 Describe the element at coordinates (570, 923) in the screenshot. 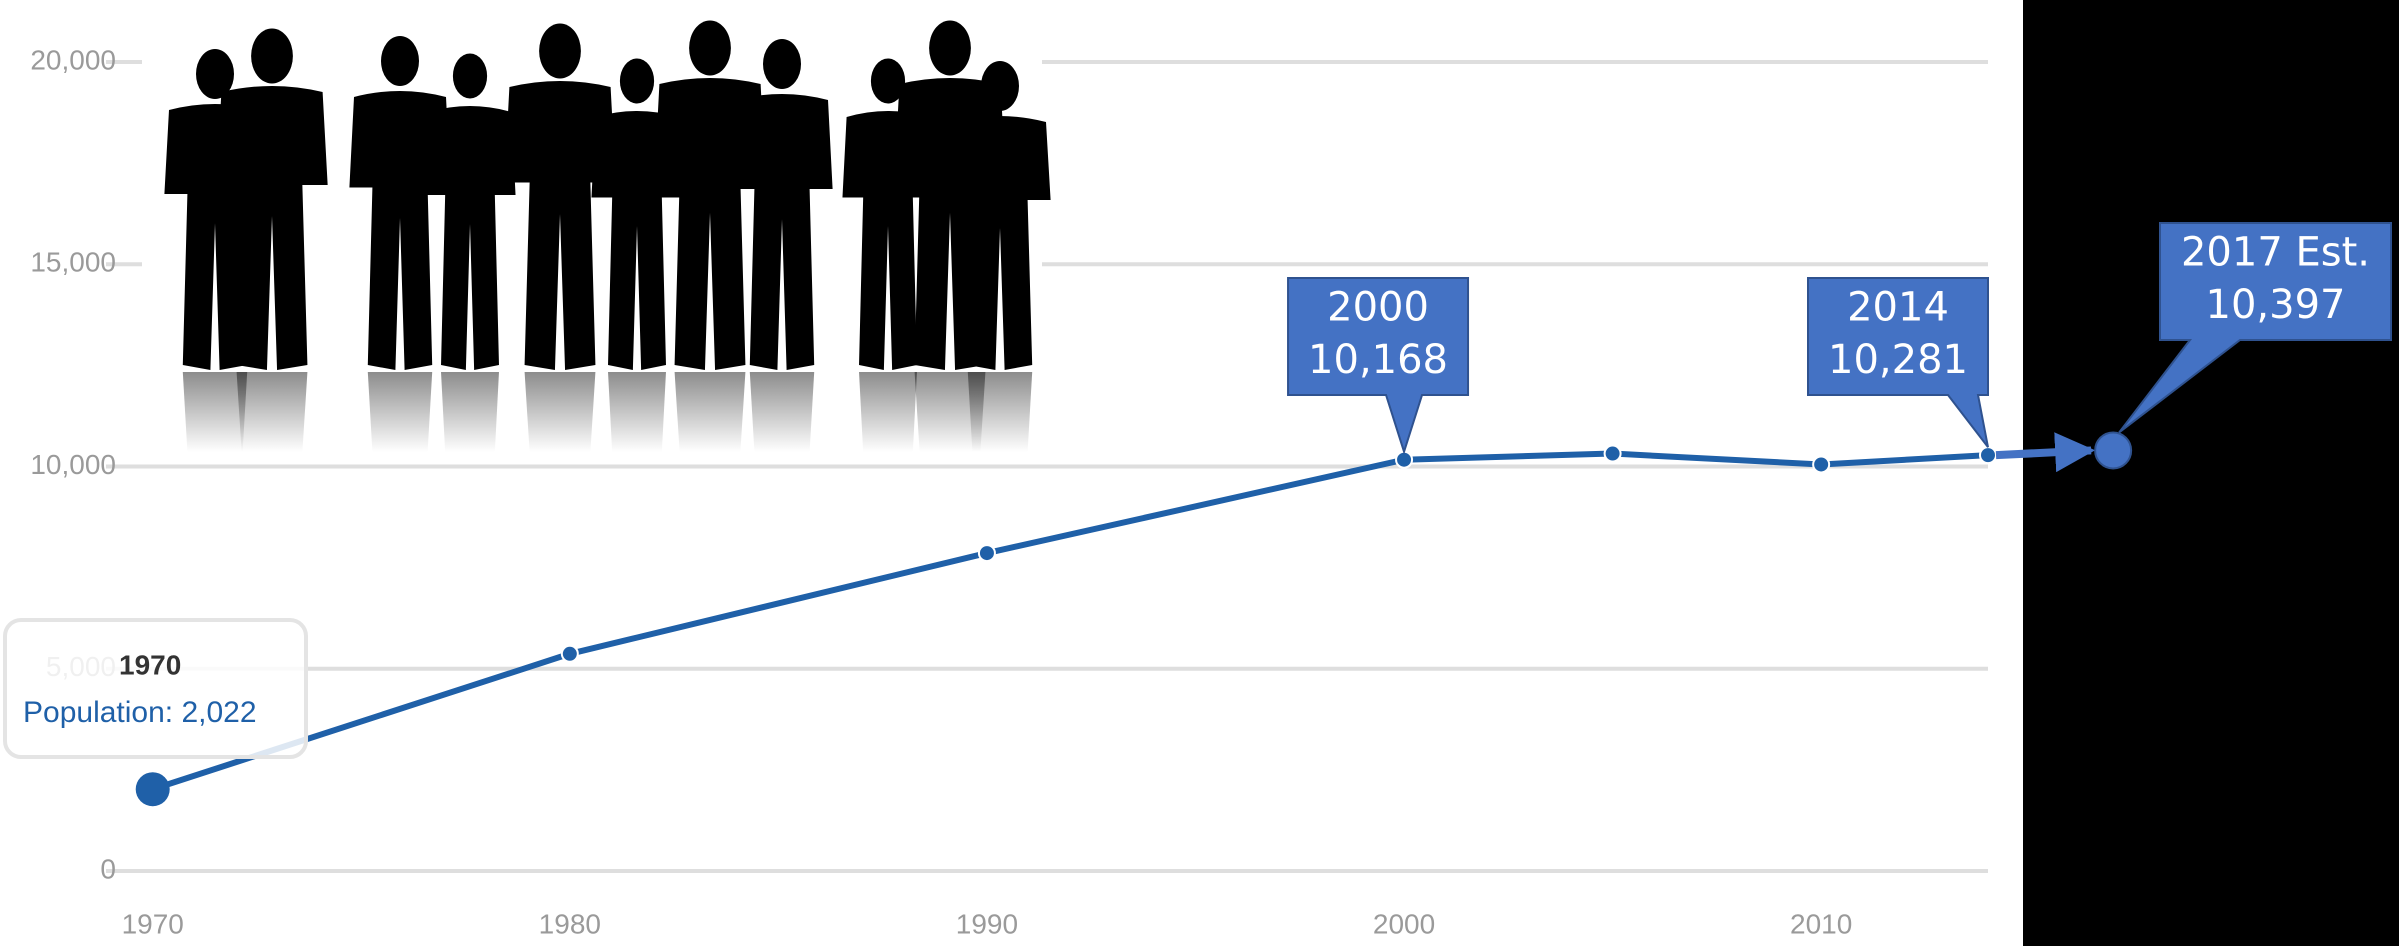

I see `x-tick-label: 1980` at that location.